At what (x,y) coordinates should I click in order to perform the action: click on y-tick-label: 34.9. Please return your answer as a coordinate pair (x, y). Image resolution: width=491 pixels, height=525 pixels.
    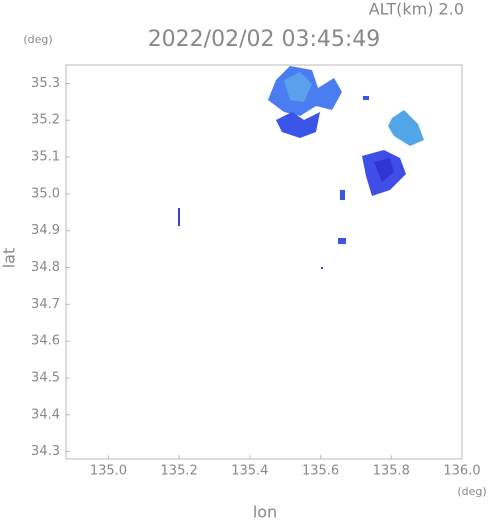
    Looking at the image, I should click on (45, 230).